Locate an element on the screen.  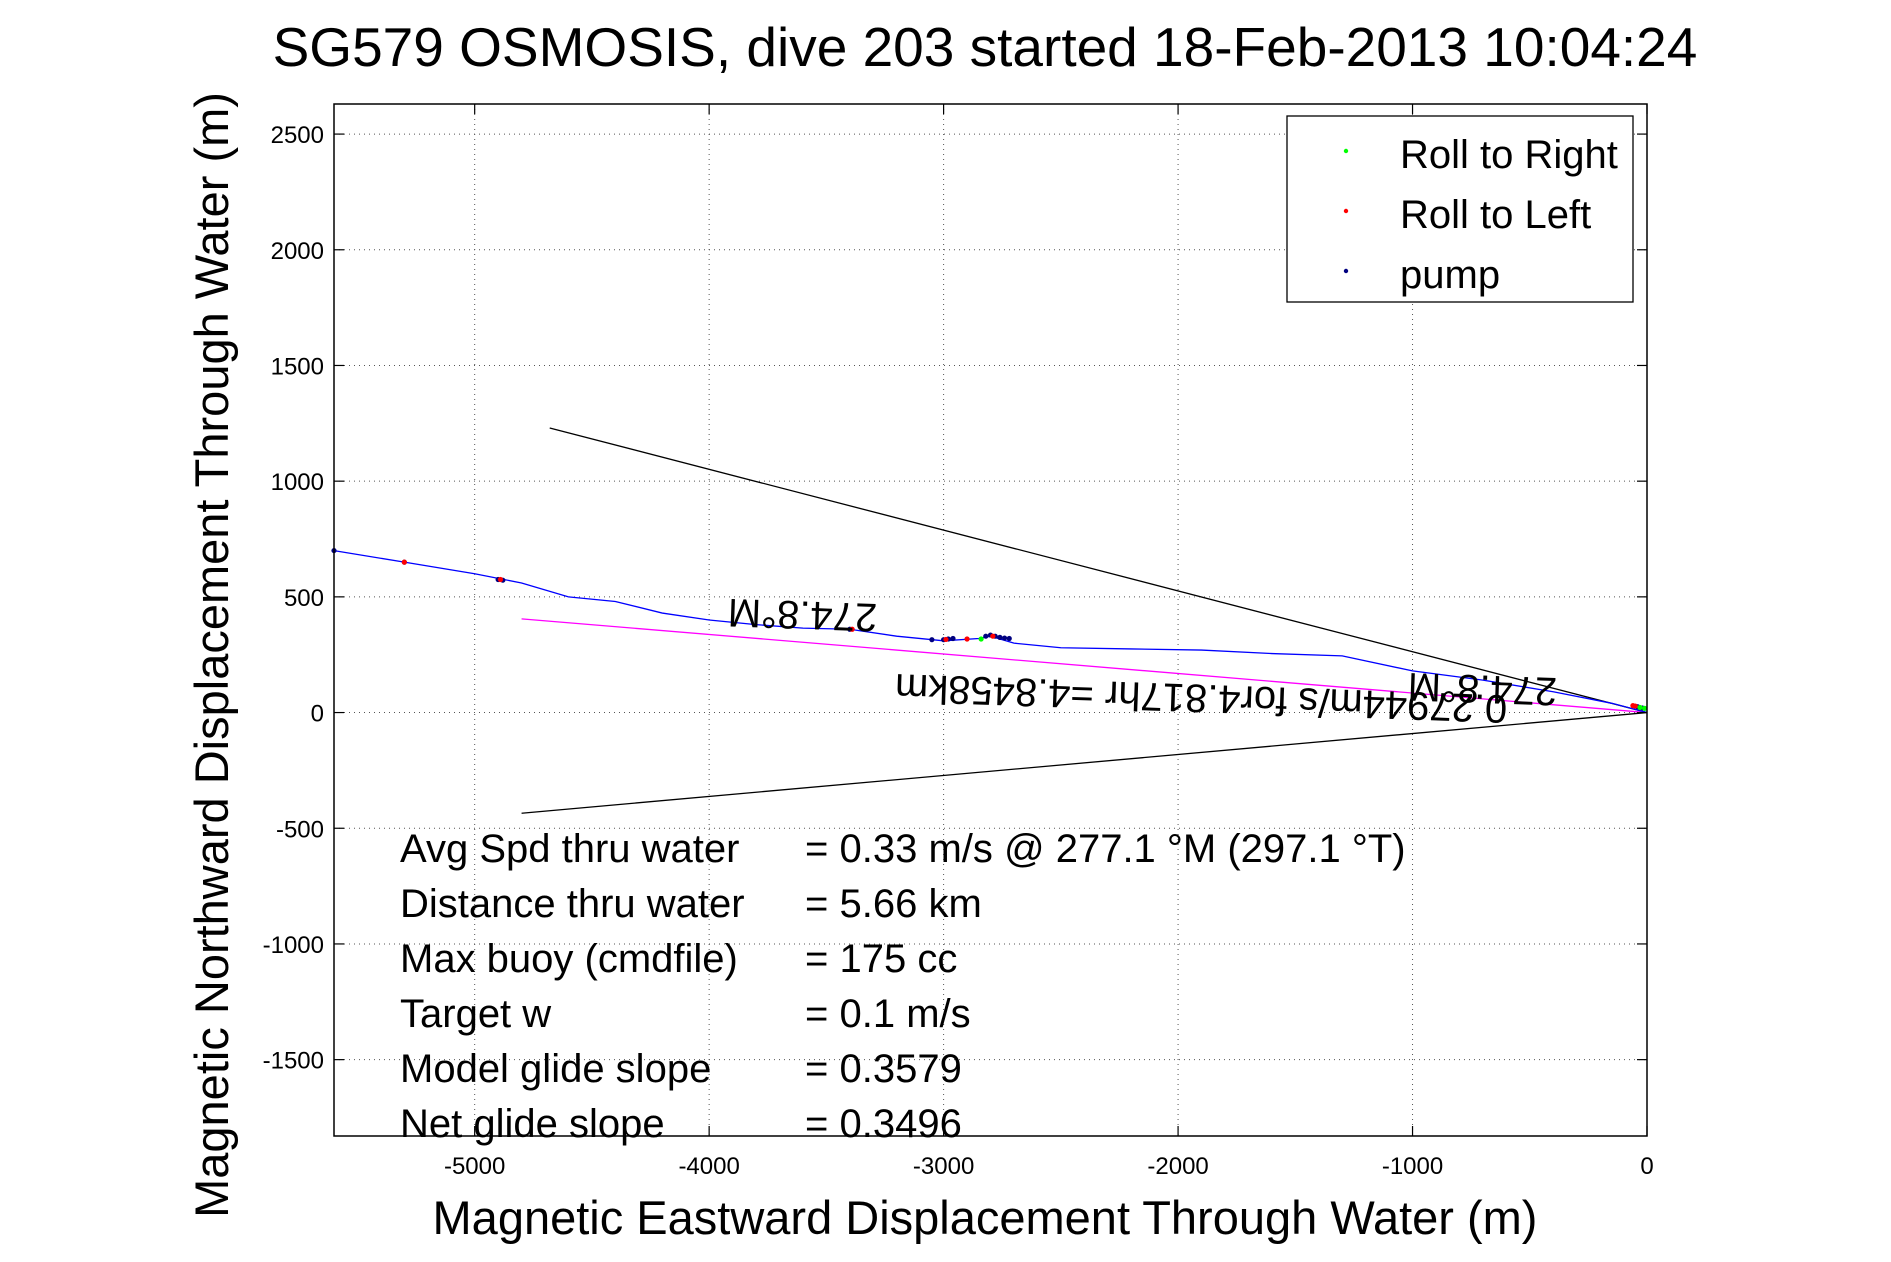
y-tick-label: 2500 is located at coordinates (297, 135).